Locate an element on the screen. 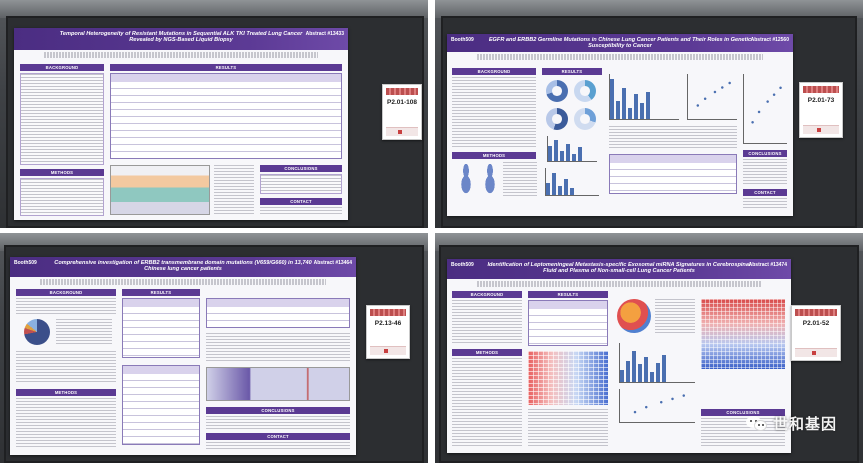 The image size is (863, 463). roc-curve is located at coordinates (657, 406).